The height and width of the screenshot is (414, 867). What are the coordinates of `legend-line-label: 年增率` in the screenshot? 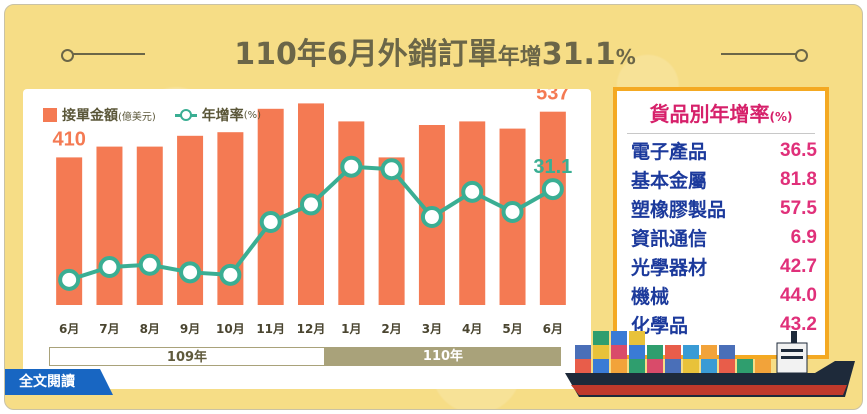 It's located at (222, 116).